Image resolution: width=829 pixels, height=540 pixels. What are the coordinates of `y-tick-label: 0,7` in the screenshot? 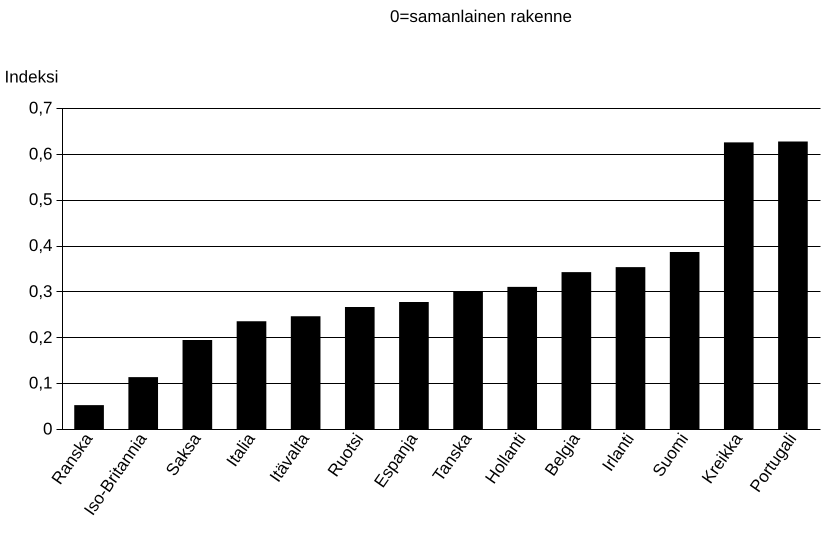 It's located at (40, 108).